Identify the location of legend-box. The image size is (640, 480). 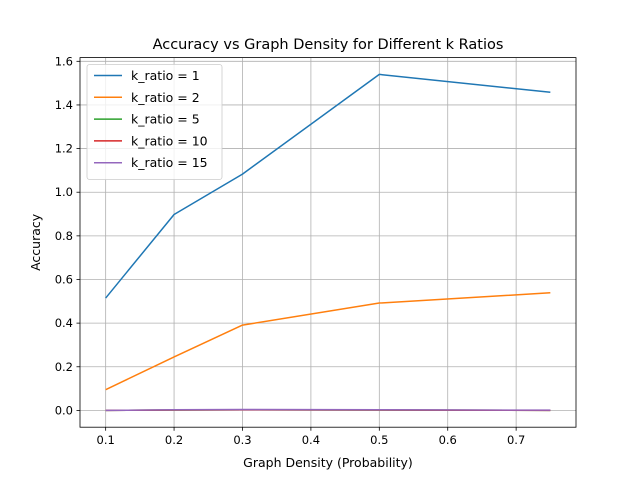
(154, 122).